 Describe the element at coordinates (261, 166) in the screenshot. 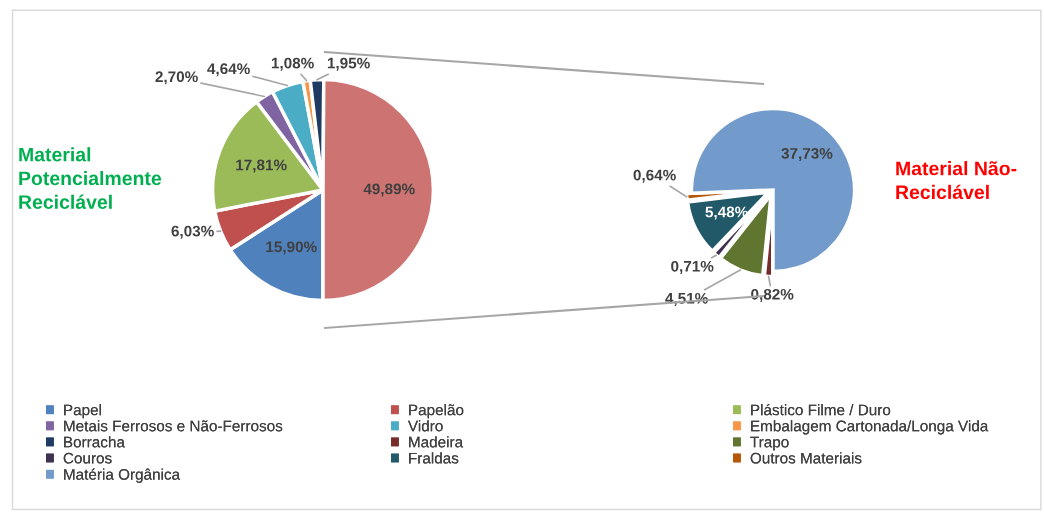

I see `data-label: 17,81%` at that location.